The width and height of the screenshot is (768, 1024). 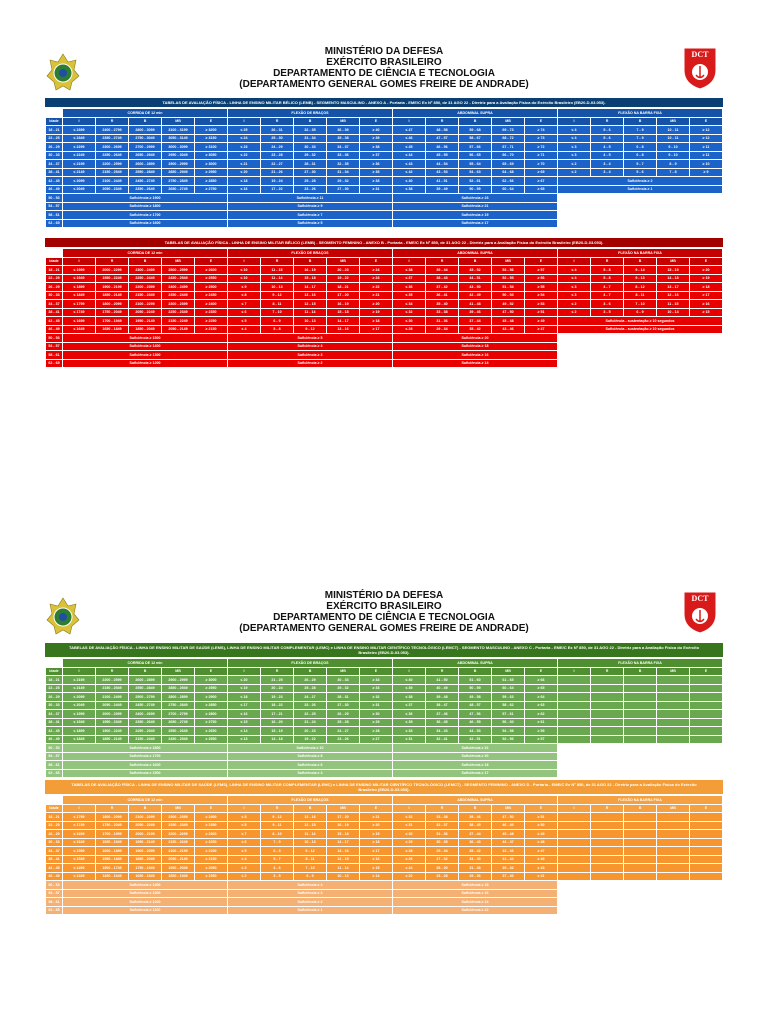 I want to click on value-cell: 13 - 17, so click(x=673, y=287).